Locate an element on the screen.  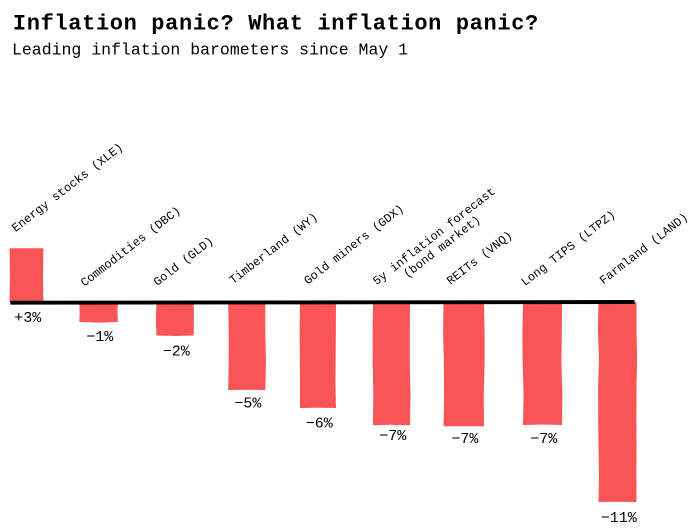
svg-text: −5% is located at coordinates (248, 403).